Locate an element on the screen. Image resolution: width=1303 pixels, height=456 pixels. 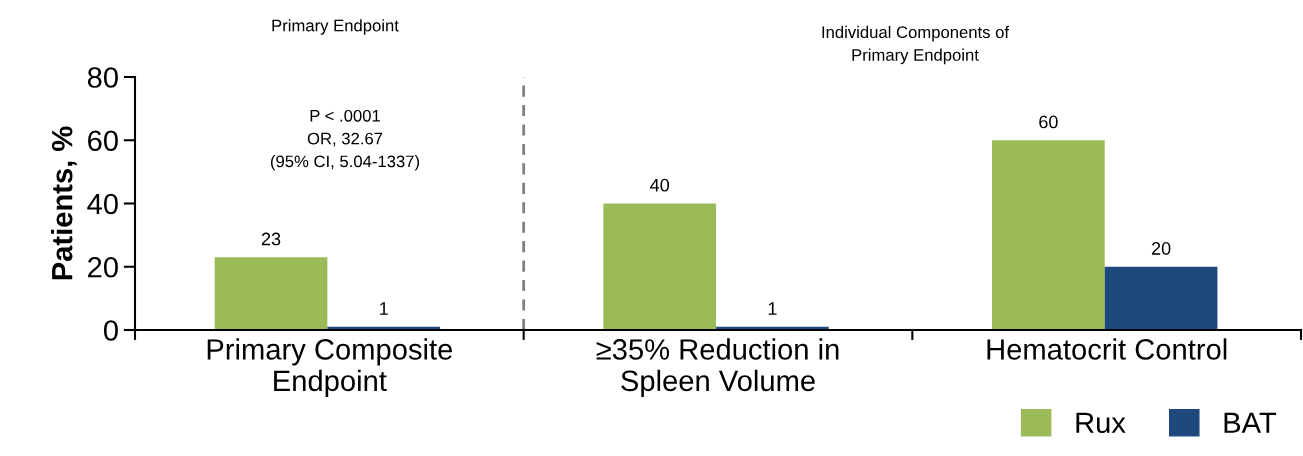
y-tick-label: 40 is located at coordinates (102, 204).